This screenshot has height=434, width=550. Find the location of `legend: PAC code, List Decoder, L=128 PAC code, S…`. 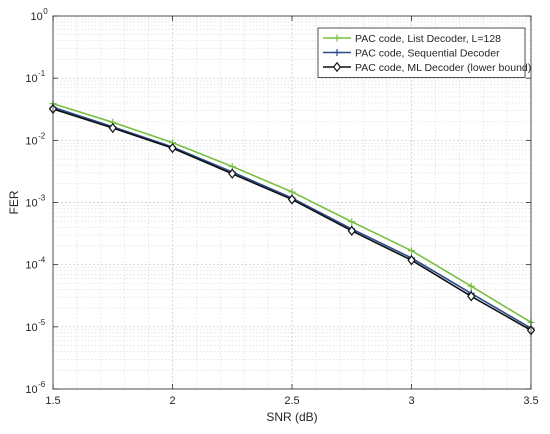

legend: PAC code, List Decoder, L=128 PAC code, S… is located at coordinates (424, 52).